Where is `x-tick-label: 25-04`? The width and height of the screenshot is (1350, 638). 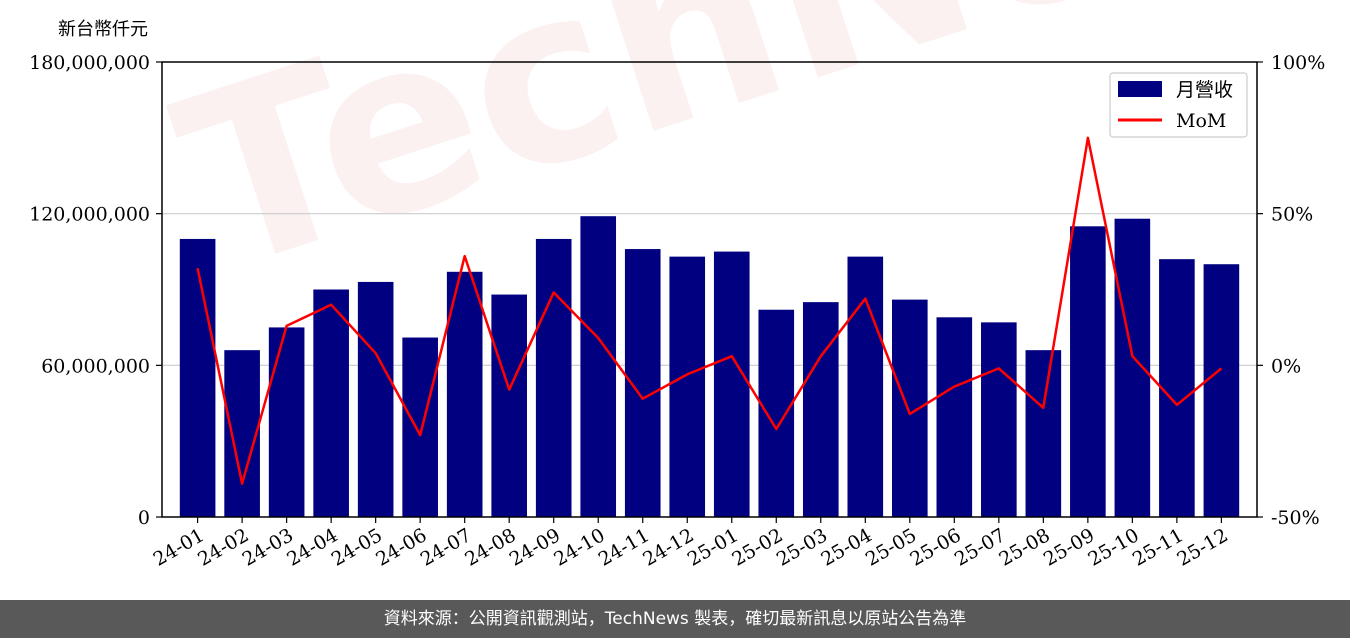
x-tick-label: 25-04 is located at coordinates (846, 547).